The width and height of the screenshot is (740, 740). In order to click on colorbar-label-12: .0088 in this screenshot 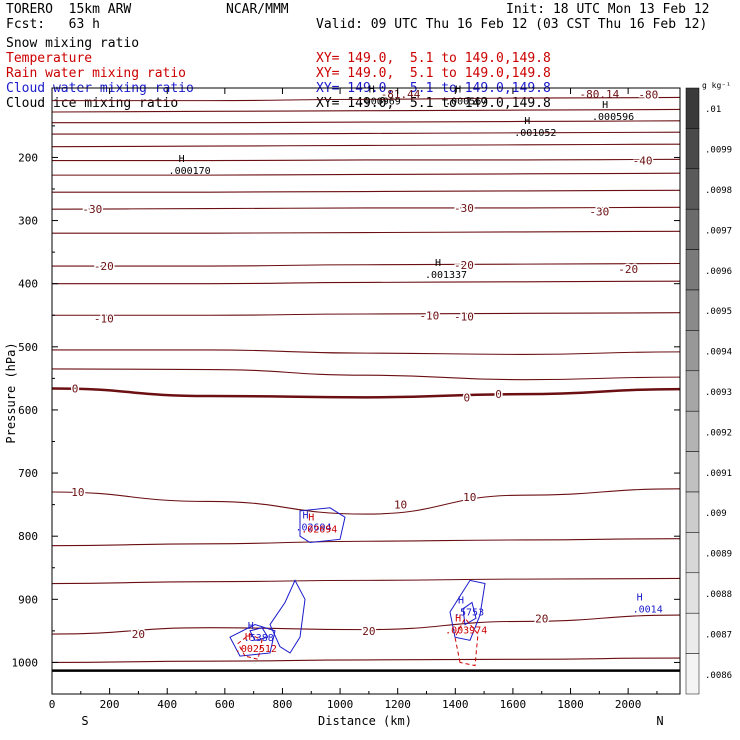, I will do `click(718, 595)`.